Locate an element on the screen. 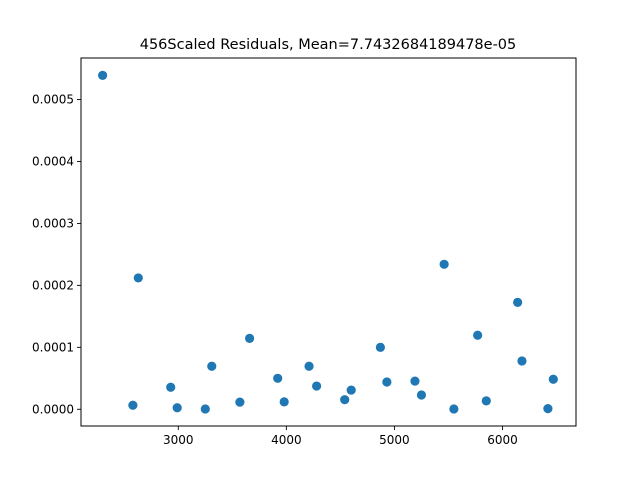  x-tick-label: 3000 is located at coordinates (178, 440).